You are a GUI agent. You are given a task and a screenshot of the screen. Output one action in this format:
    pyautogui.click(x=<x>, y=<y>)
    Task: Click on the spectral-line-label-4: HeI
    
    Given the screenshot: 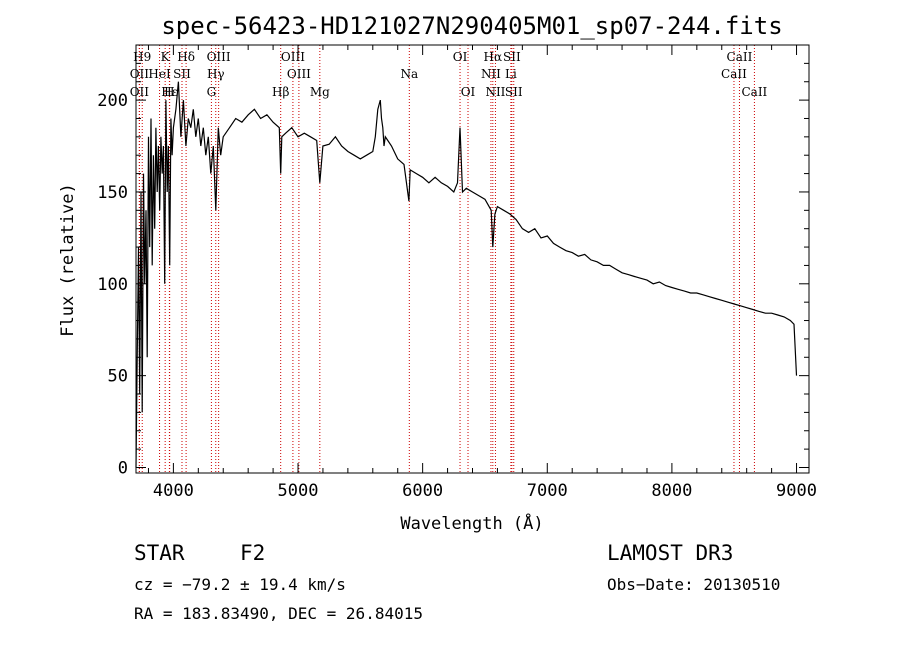 What is the action you would take?
    pyautogui.click(x=159, y=74)
    